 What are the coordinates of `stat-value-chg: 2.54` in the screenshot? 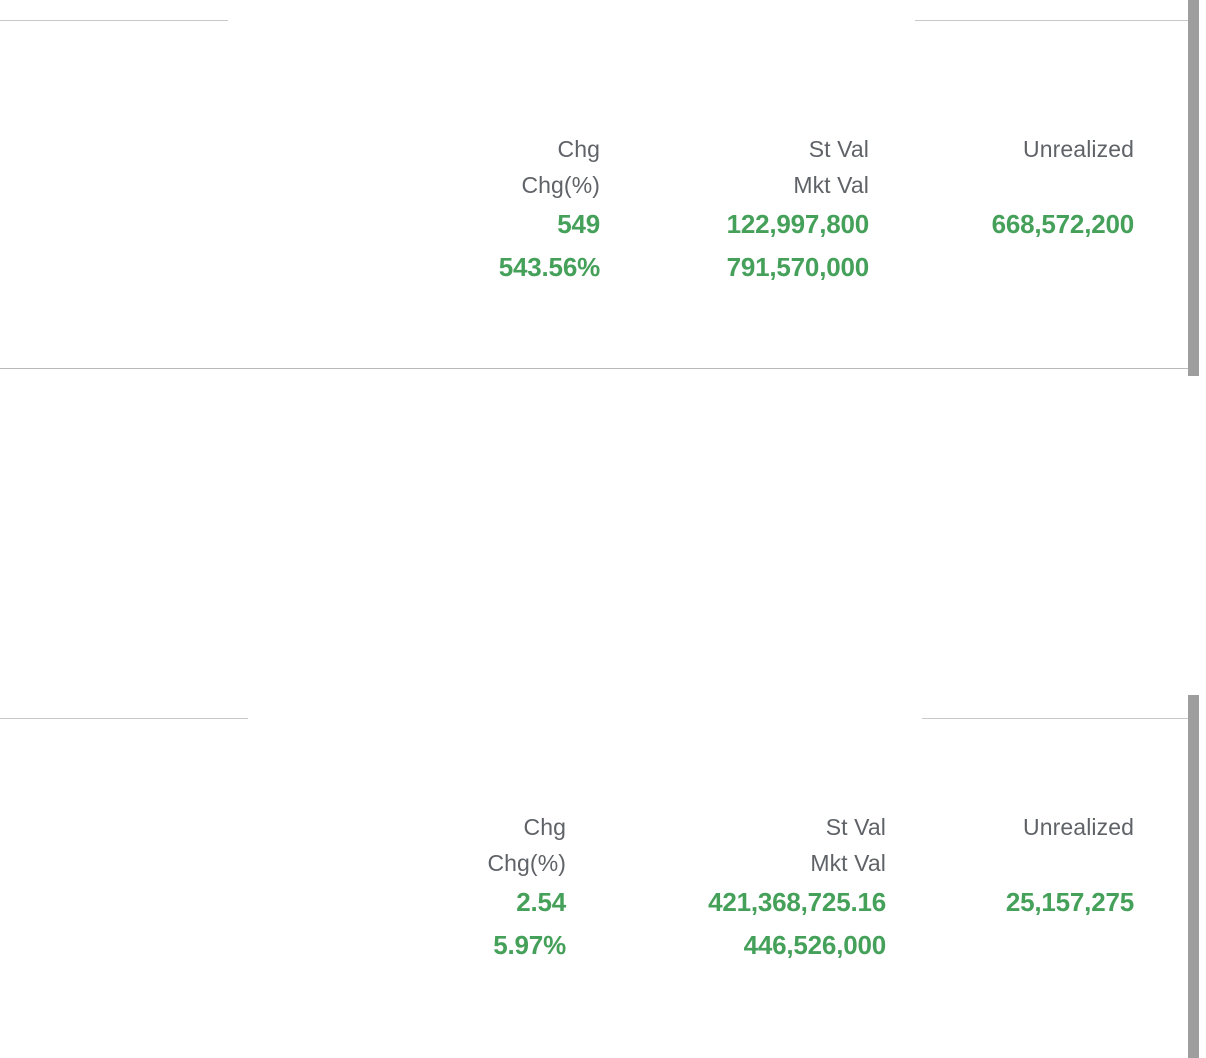 It's located at (541, 902).